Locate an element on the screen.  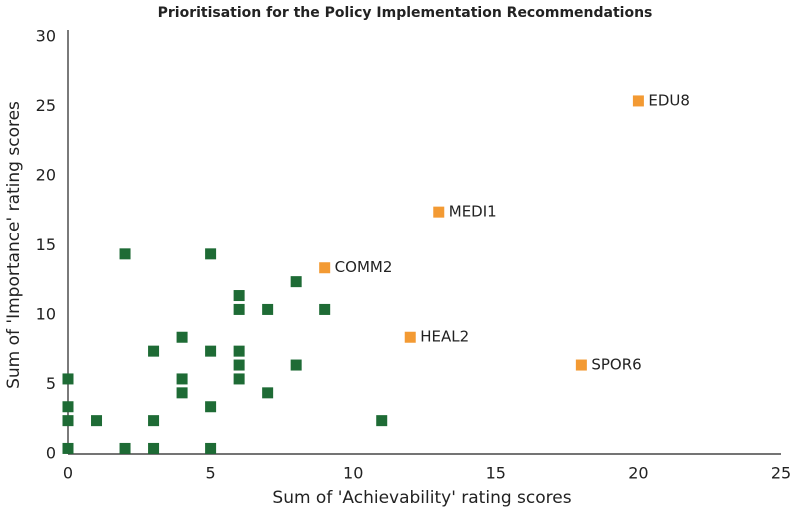
x-tick-label: 0 is located at coordinates (68, 473).